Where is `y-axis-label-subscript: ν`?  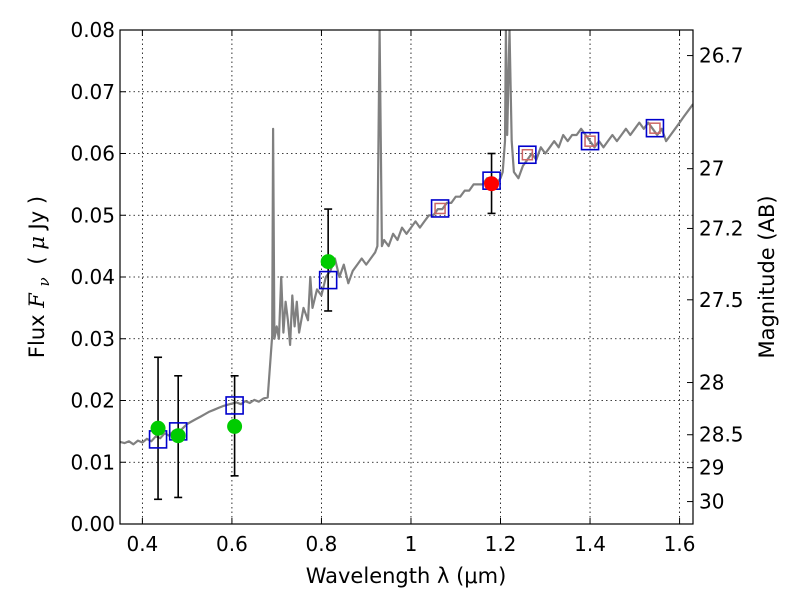
y-axis-label-subscript: ν is located at coordinates (44, 281).